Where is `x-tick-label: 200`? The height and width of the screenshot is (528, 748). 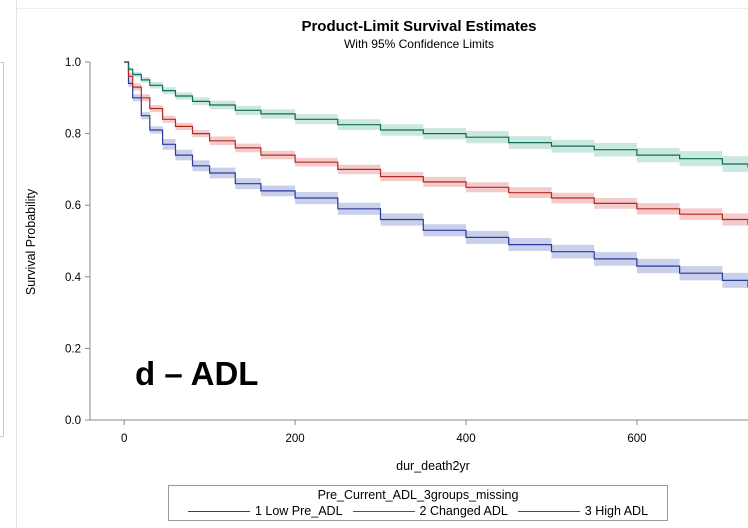
x-tick-label: 200 is located at coordinates (294, 439).